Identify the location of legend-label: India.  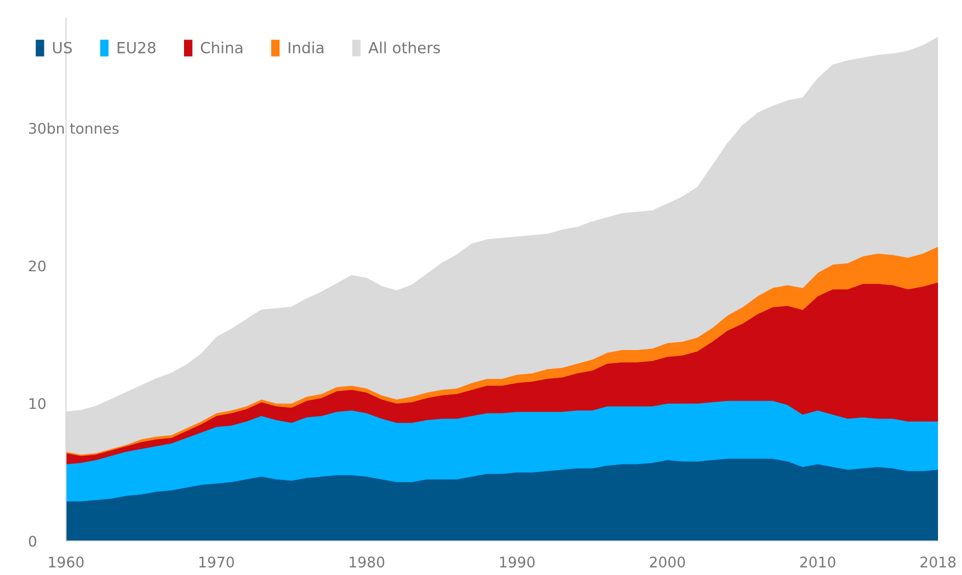
(306, 48).